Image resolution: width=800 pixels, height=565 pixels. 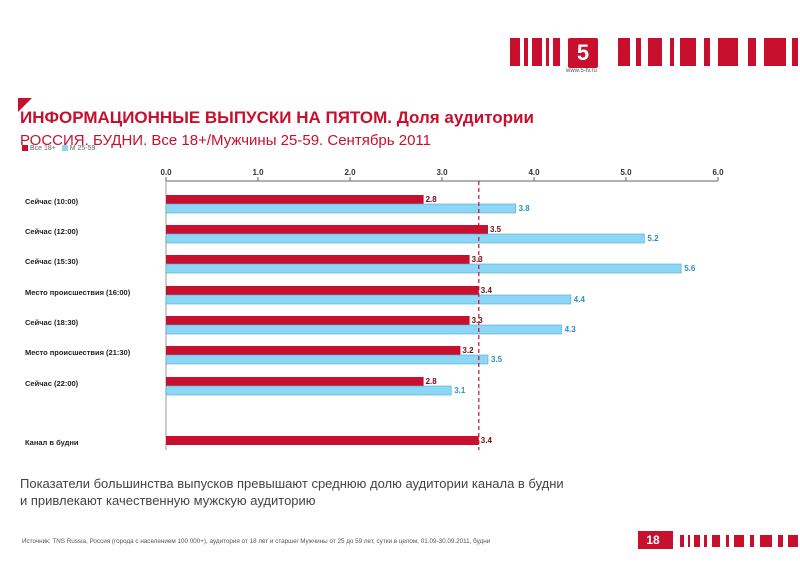 I want to click on category-label: Сейчас (10:00), so click(x=52, y=201).